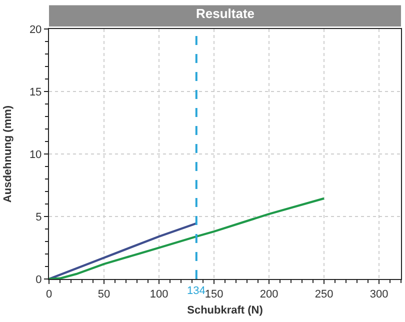 This screenshot has height=322, width=405. What do you see at coordinates (39, 217) in the screenshot?
I see `y-tick-label: 5` at bounding box center [39, 217].